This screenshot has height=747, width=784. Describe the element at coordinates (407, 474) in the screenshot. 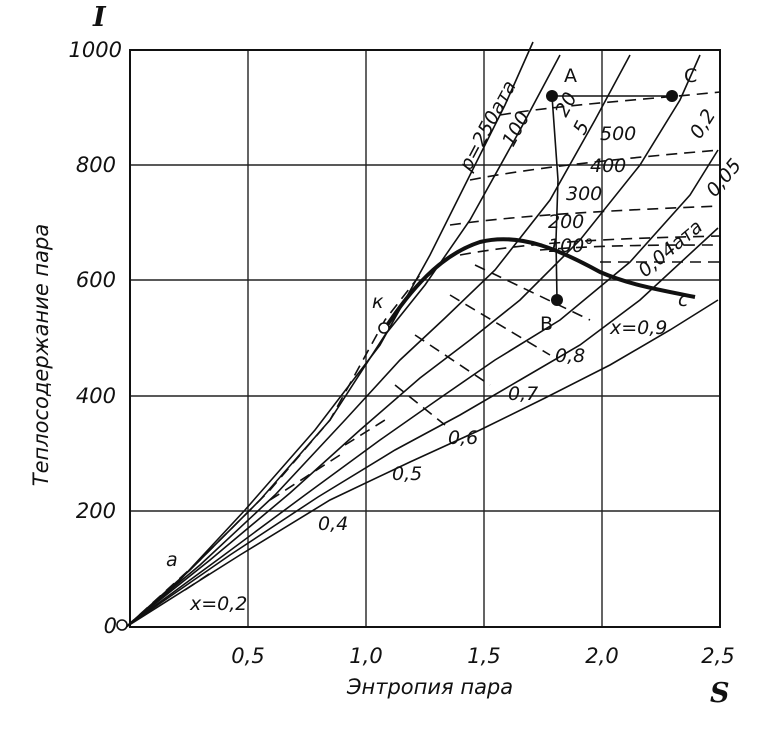

I see `x-label-0-5: 0,5` at that location.